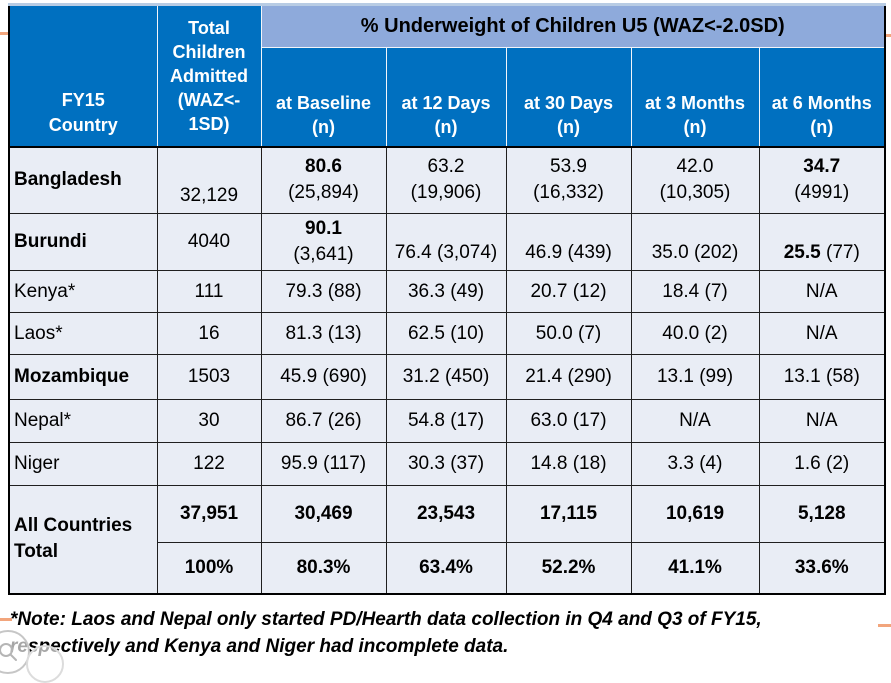 Image resolution: width=891 pixels, height=683 pixels. I want to click on admitted-cell: 30, so click(209, 421).